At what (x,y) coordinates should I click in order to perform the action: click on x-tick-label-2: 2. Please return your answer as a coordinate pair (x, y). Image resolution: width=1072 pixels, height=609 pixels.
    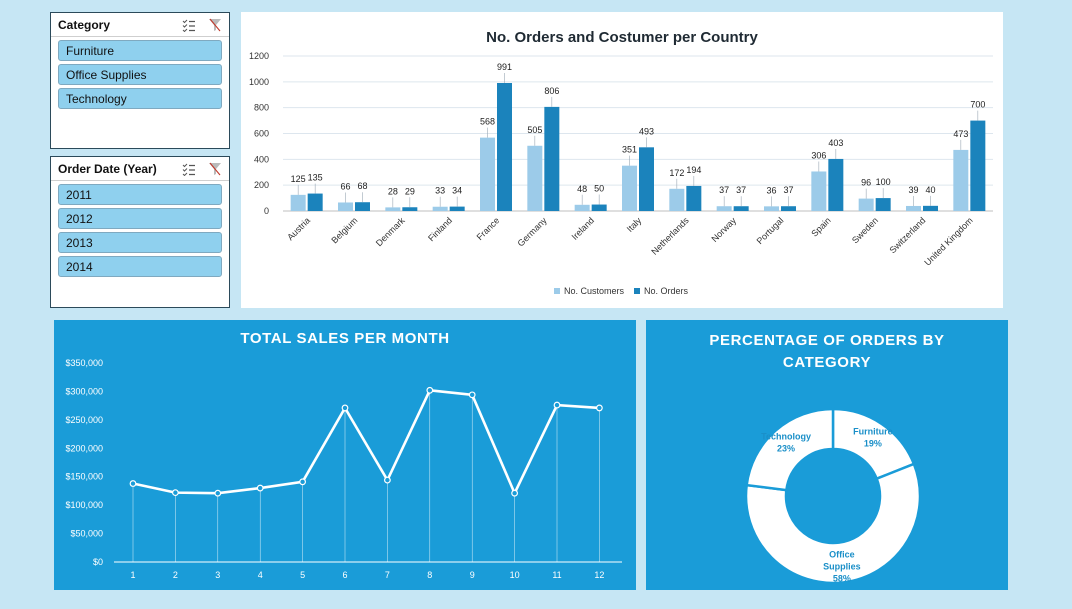
    Looking at the image, I should click on (175, 575).